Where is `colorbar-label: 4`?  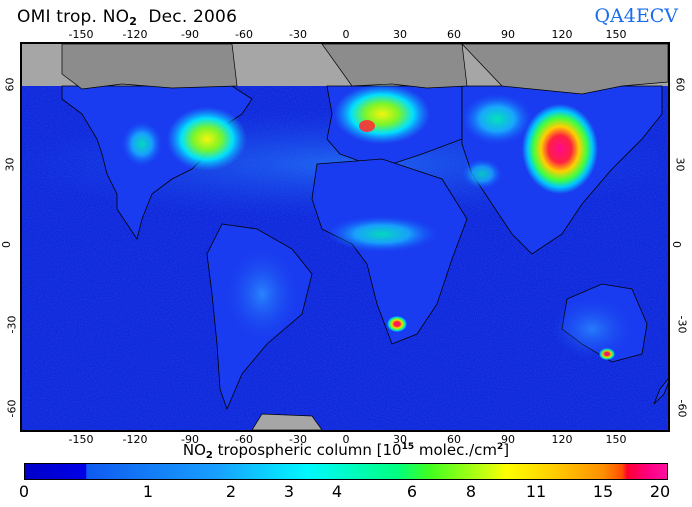
colorbar-label: 4 is located at coordinates (337, 491).